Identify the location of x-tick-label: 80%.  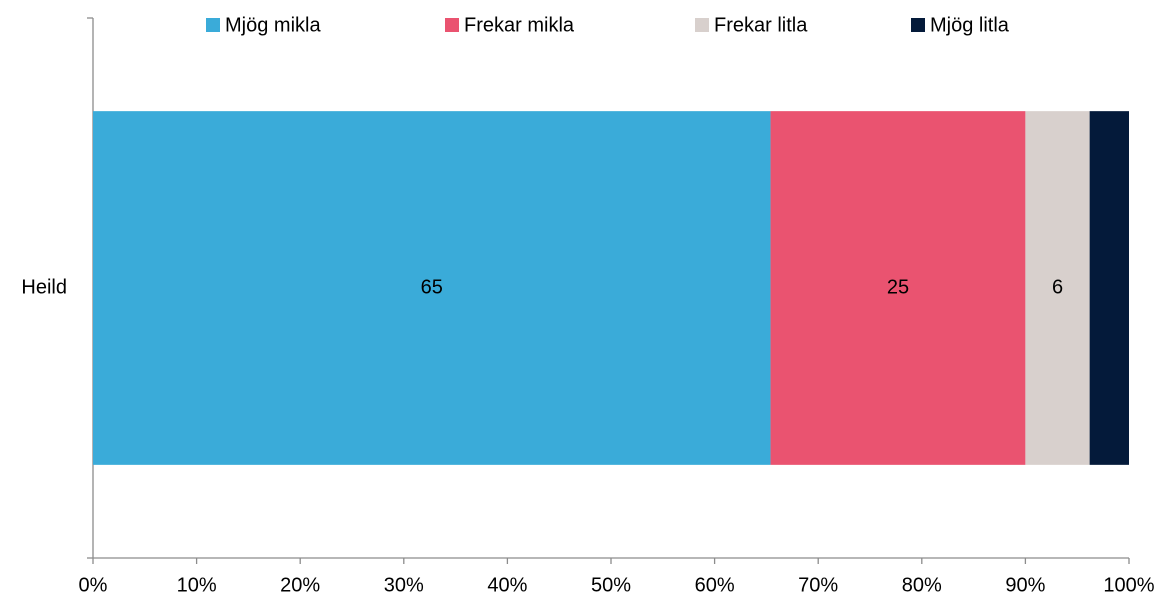
(922, 585).